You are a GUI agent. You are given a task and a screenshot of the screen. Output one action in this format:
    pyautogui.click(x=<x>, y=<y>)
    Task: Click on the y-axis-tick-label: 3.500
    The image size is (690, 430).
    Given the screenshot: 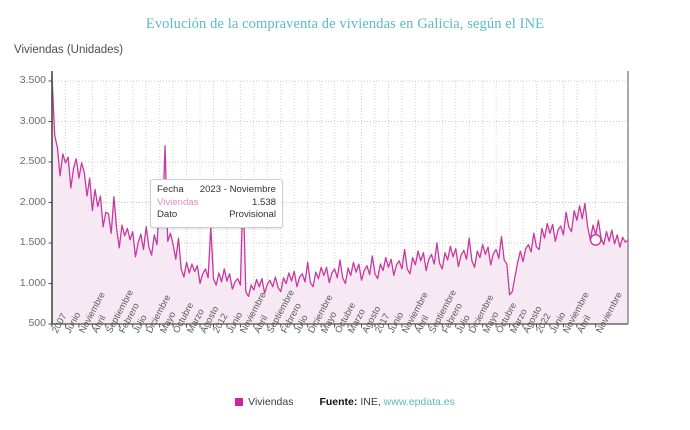 What is the action you would take?
    pyautogui.click(x=32, y=80)
    